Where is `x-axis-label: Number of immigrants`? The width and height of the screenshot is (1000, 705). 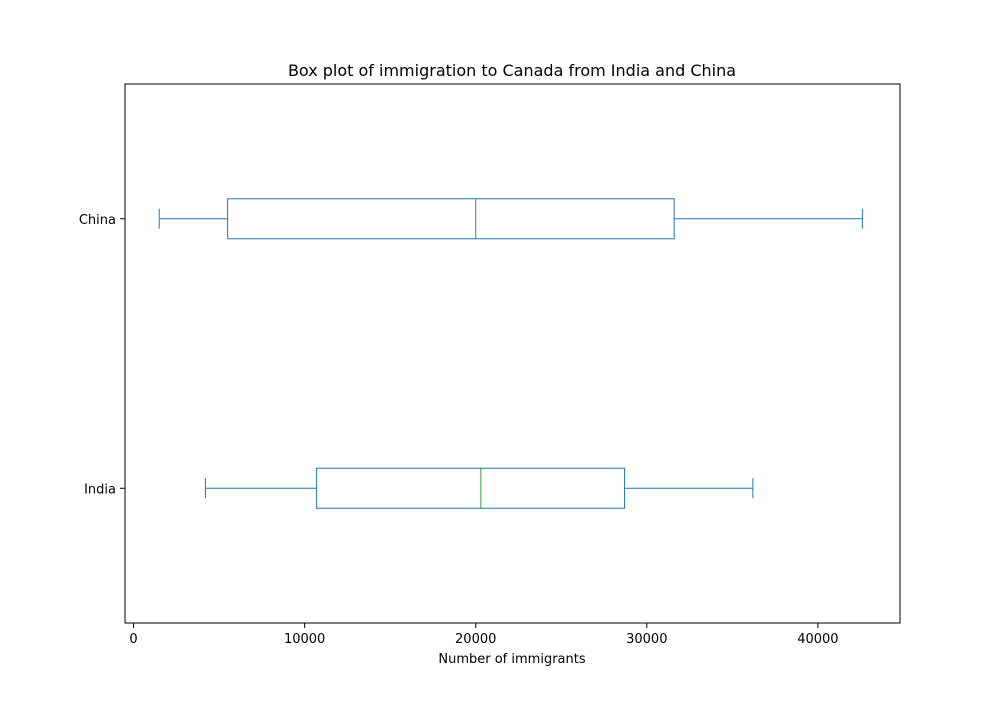
x-axis-label: Number of immigrants is located at coordinates (511, 659).